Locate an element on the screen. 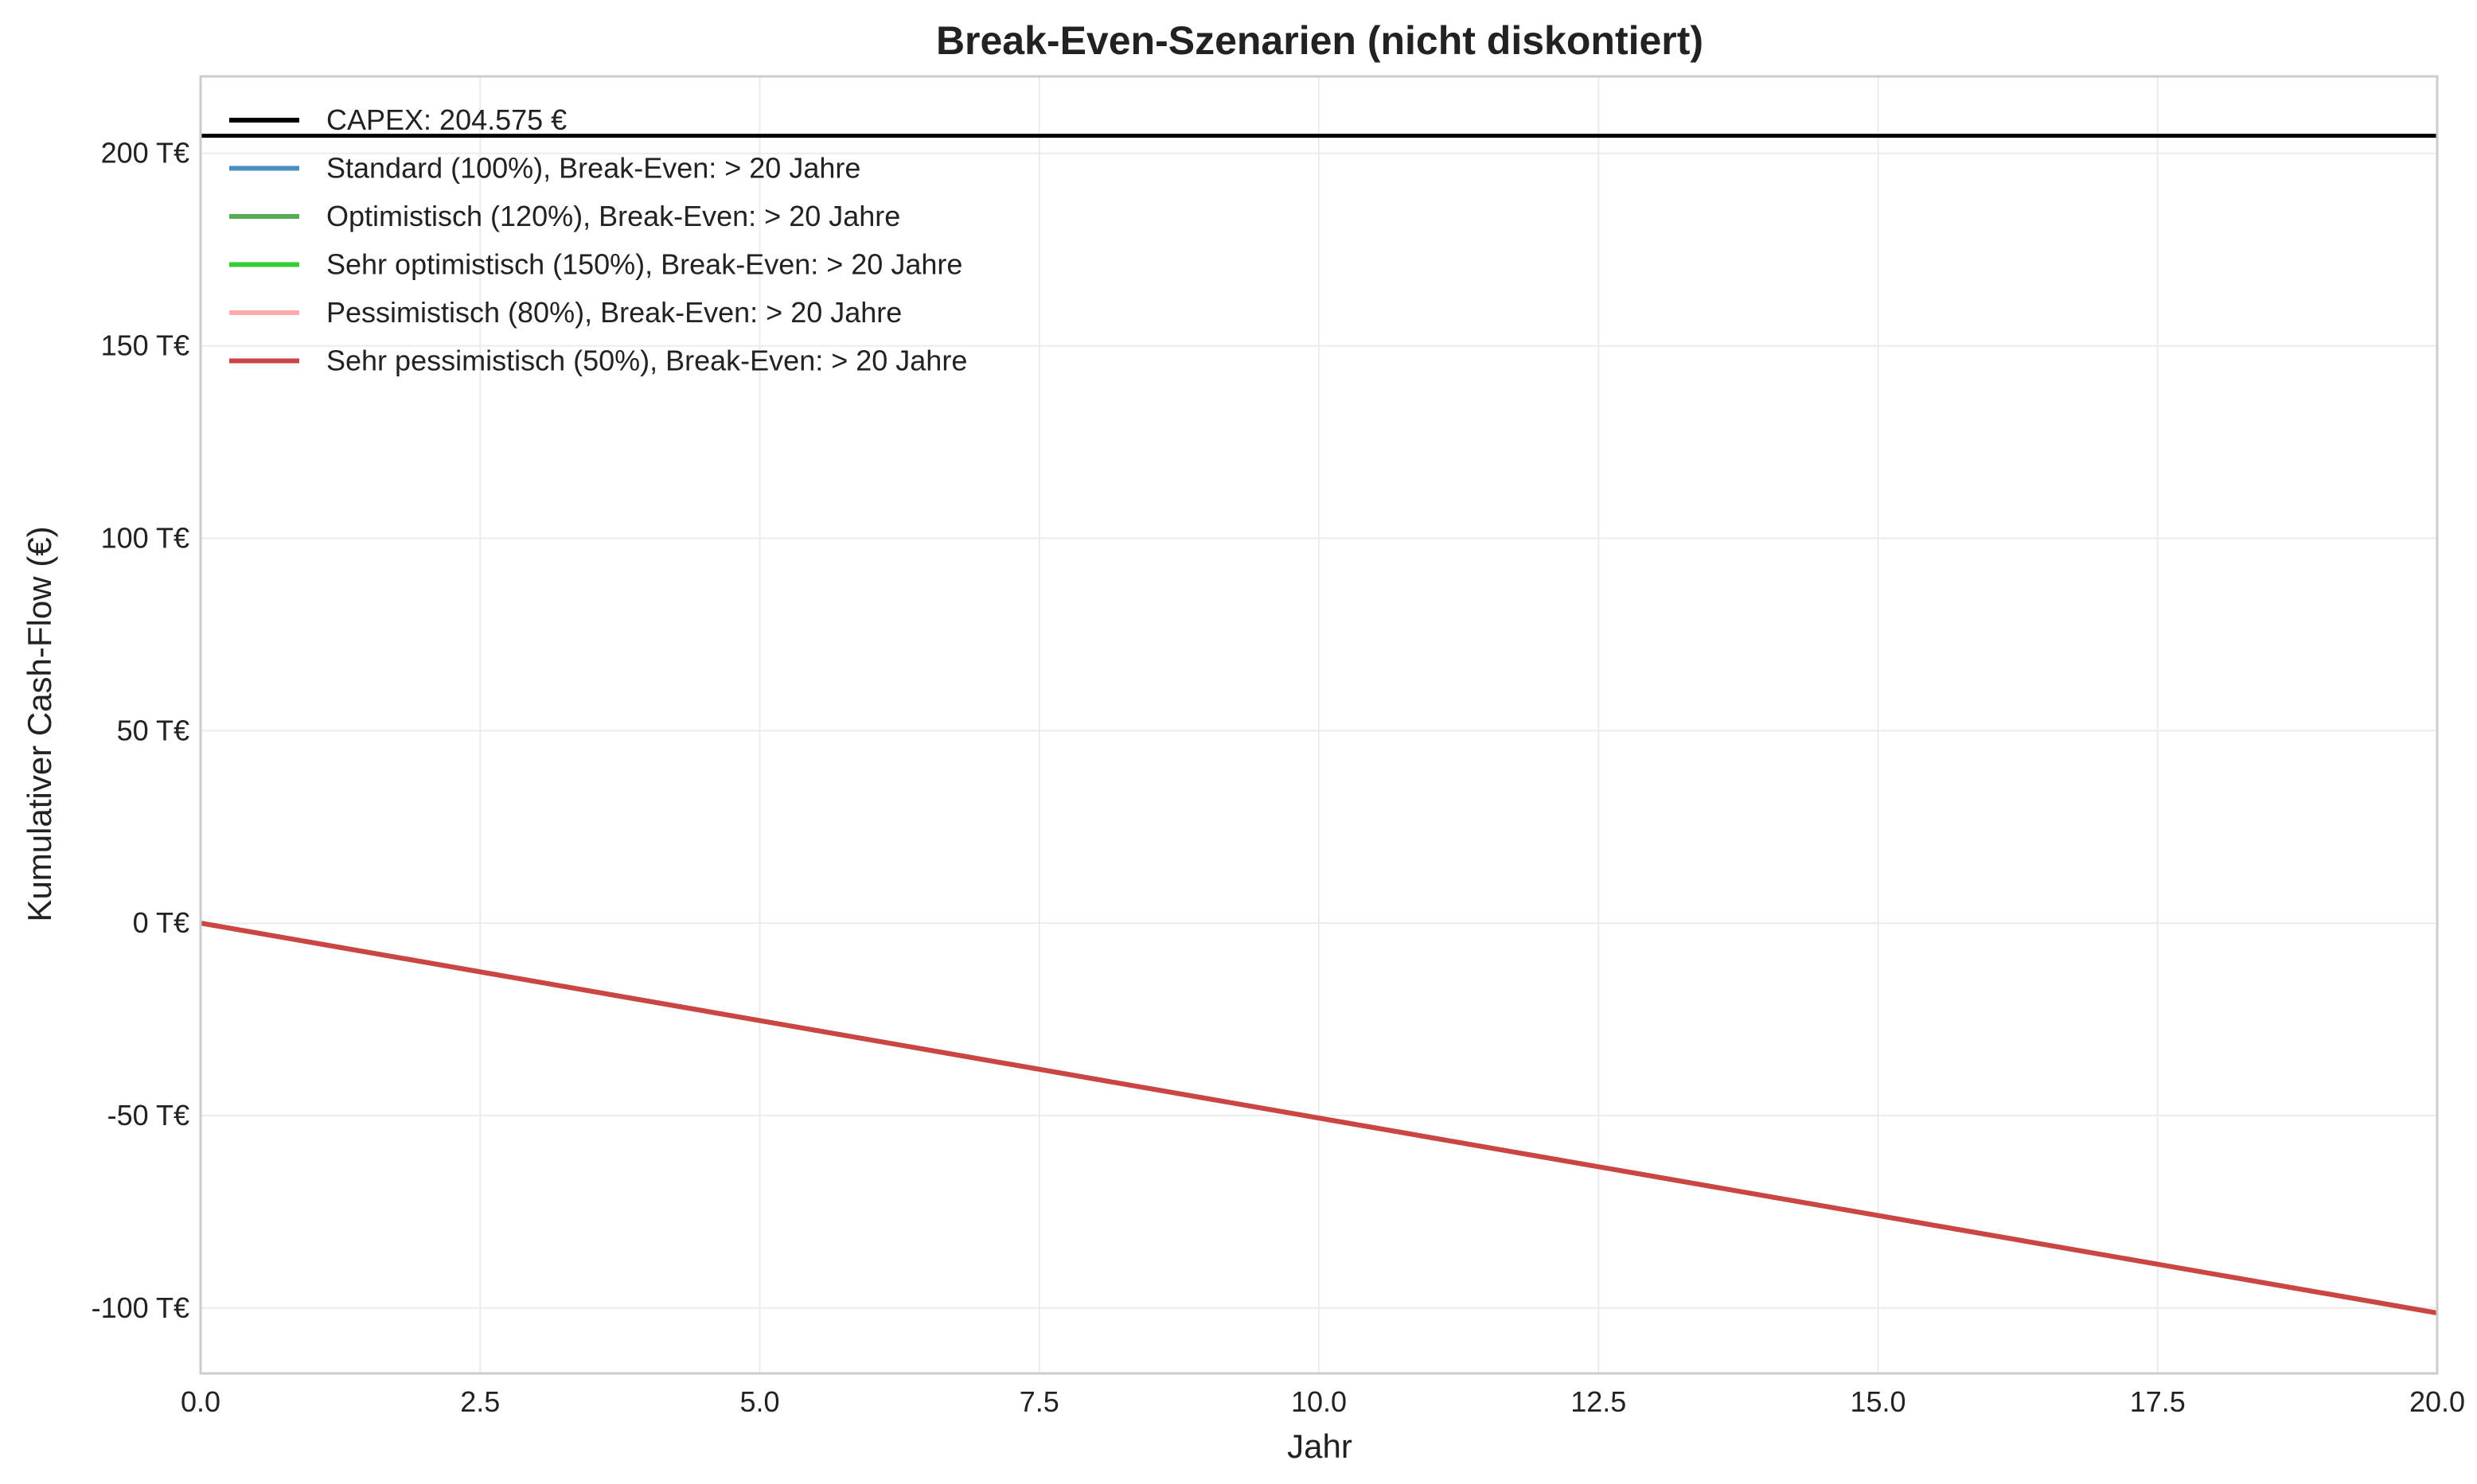  y-tick-label: 50 T€ is located at coordinates (153, 730).